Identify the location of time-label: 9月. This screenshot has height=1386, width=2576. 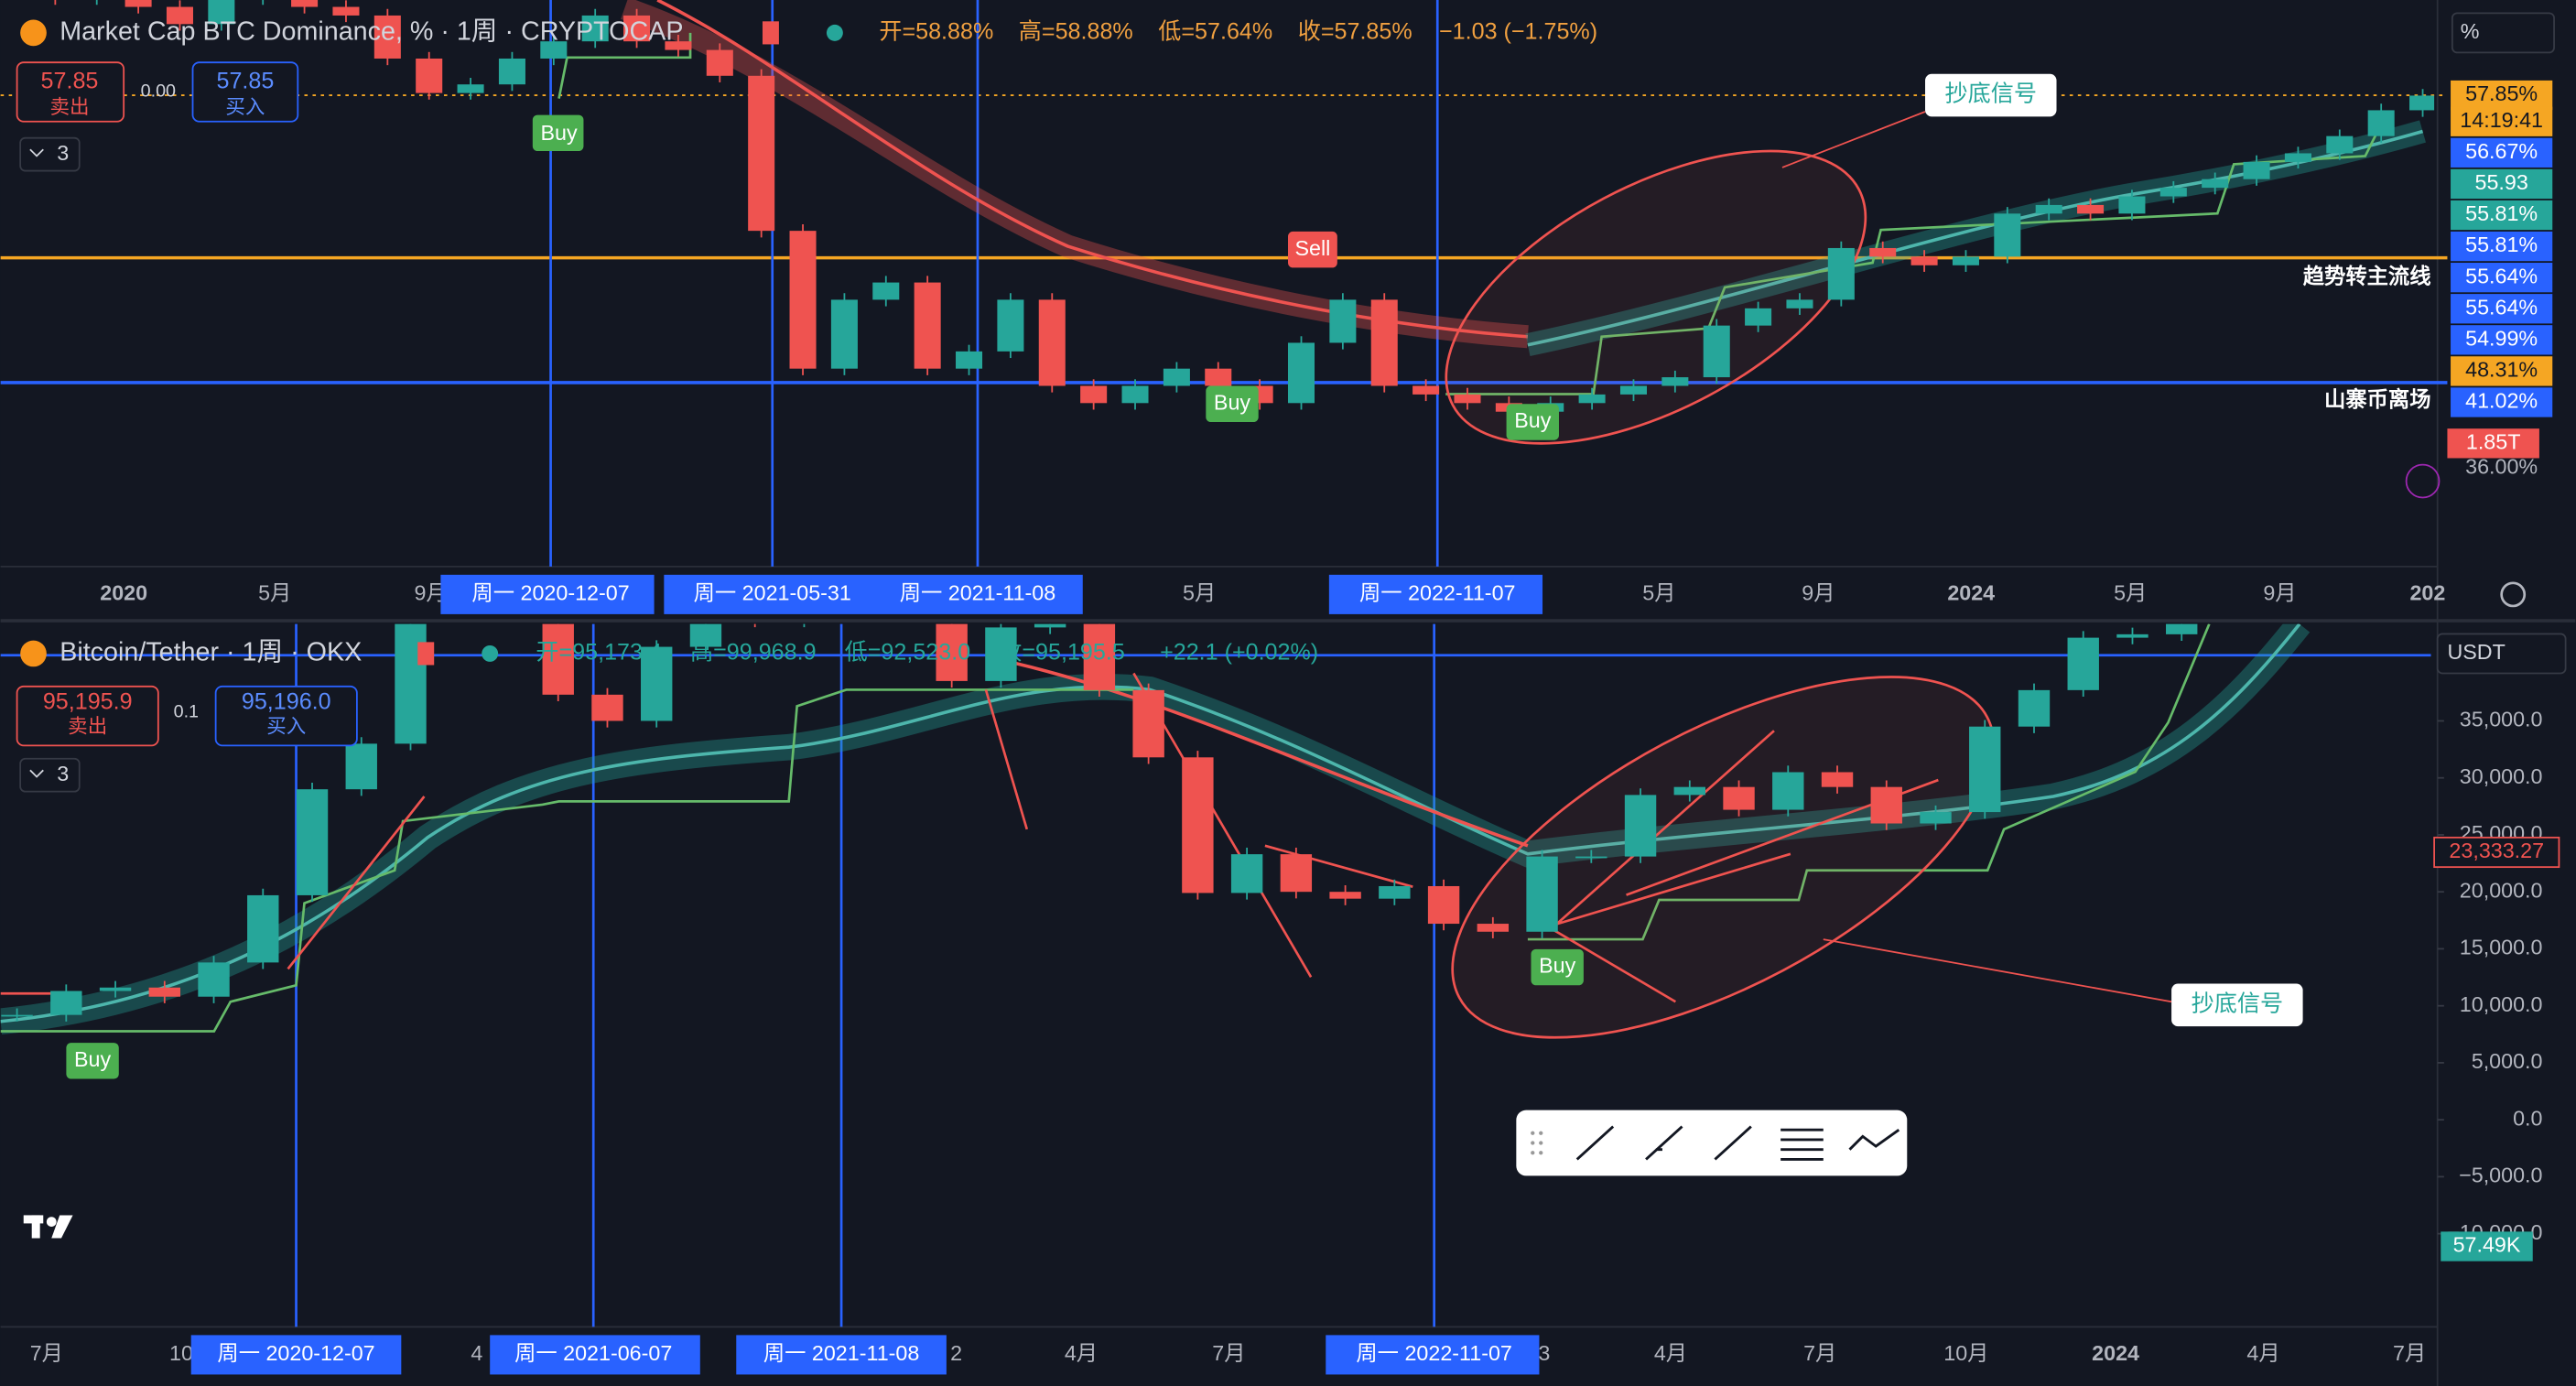
(1819, 593).